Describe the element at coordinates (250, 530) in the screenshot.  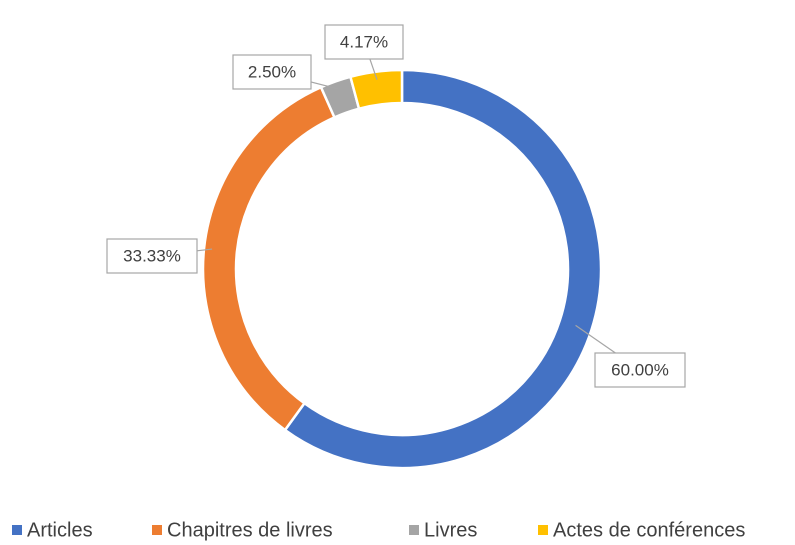
I see `legend-label: Chapitres de livres` at that location.